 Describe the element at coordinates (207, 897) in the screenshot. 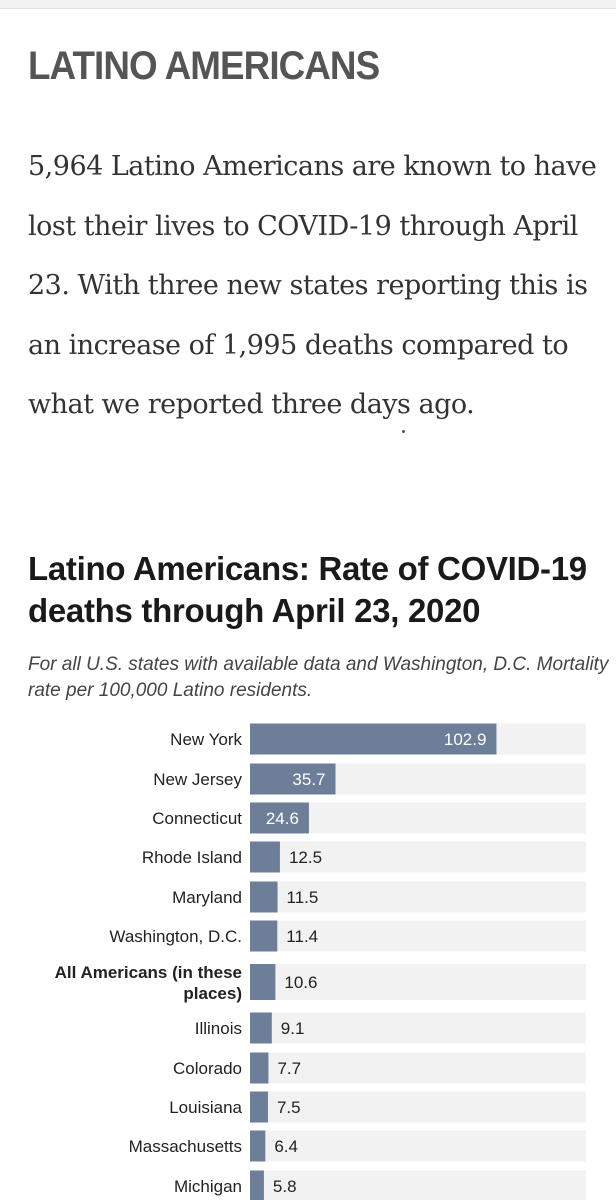

I see `category-label: Maryland` at that location.